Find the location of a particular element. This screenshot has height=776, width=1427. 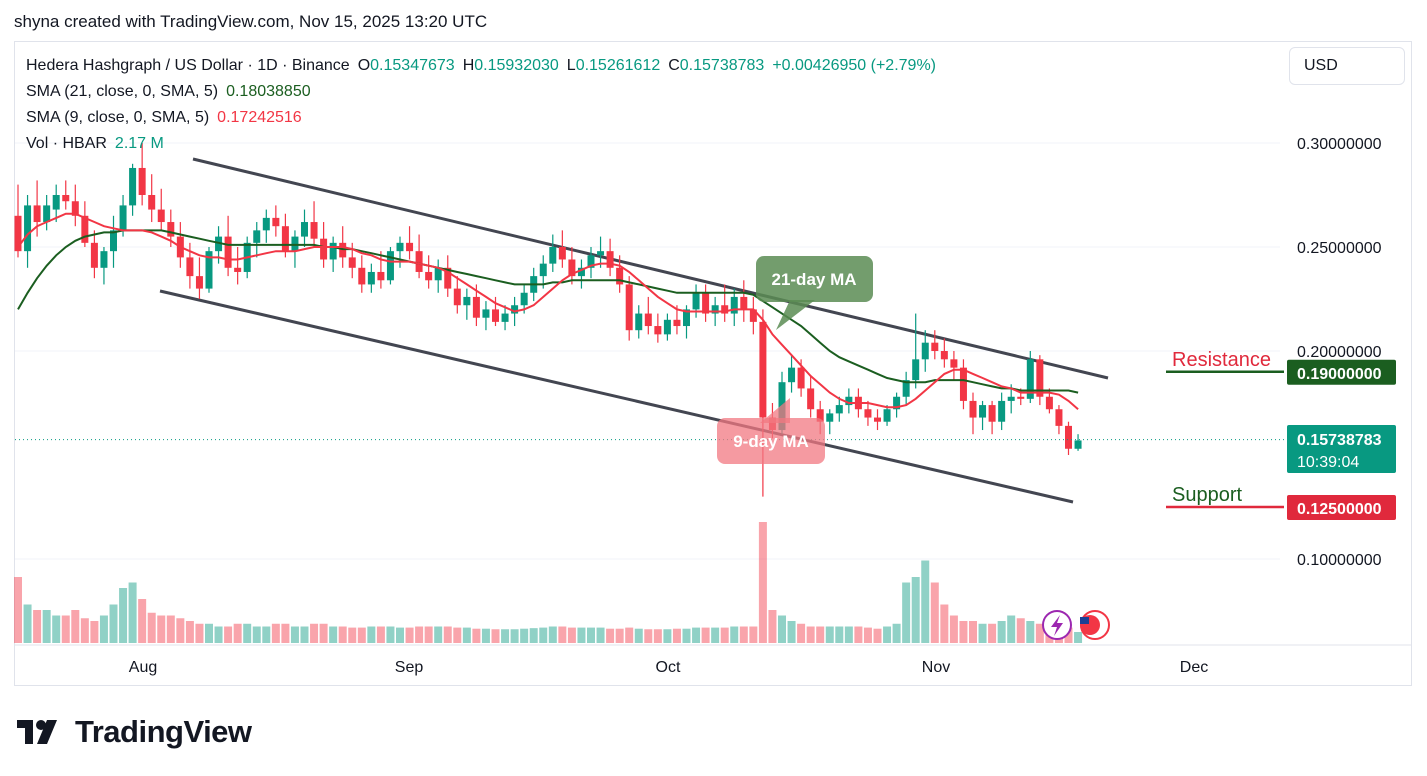

volume-row: Vol · HBAR 2.17 M is located at coordinates (481, 144).